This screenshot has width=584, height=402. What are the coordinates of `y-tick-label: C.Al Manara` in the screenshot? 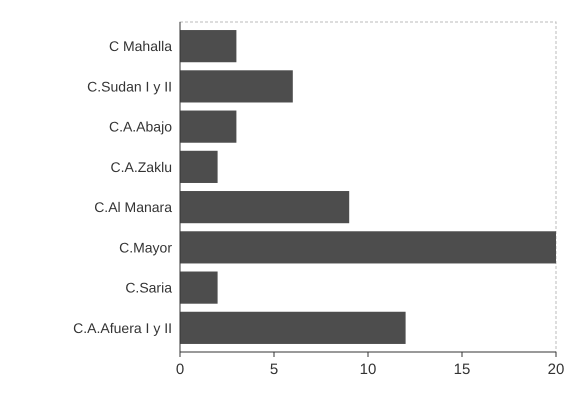 It's located at (133, 207).